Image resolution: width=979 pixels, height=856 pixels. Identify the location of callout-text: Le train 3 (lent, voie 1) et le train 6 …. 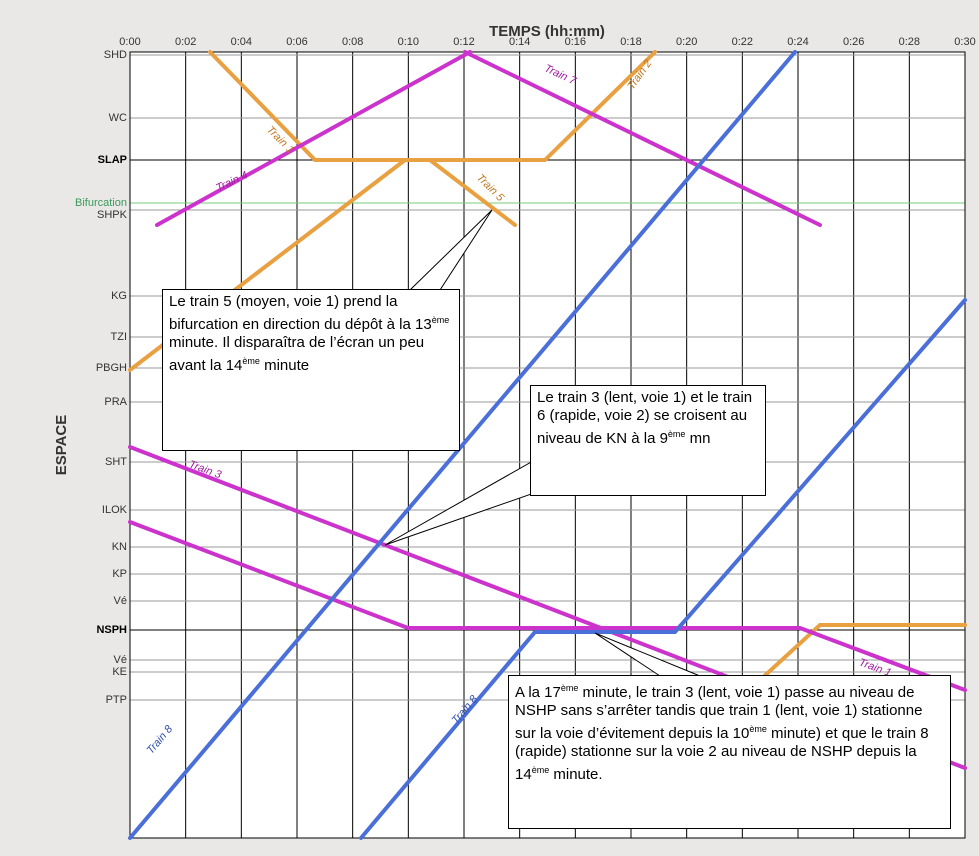
(645, 418).